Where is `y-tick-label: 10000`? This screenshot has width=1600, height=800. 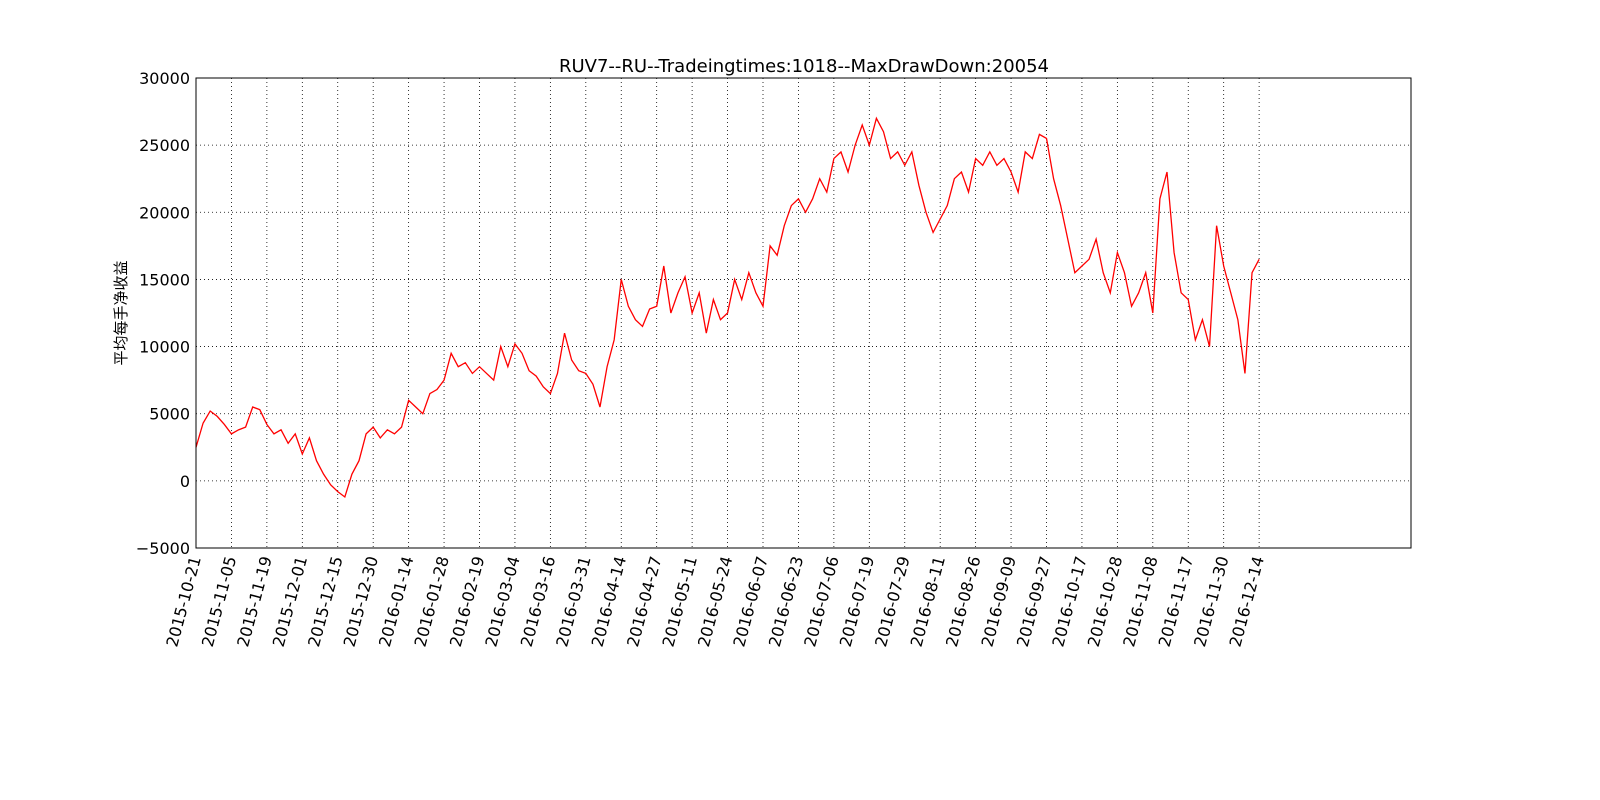
y-tick-label: 10000 is located at coordinates (164, 347).